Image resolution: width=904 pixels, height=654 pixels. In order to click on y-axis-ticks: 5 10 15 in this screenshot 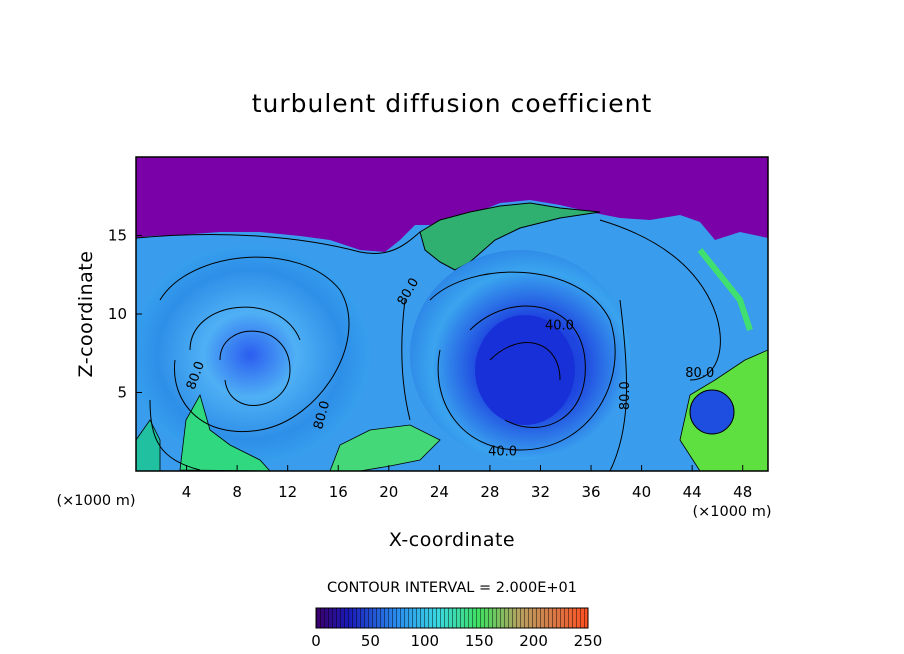, I will do `click(125, 314)`.